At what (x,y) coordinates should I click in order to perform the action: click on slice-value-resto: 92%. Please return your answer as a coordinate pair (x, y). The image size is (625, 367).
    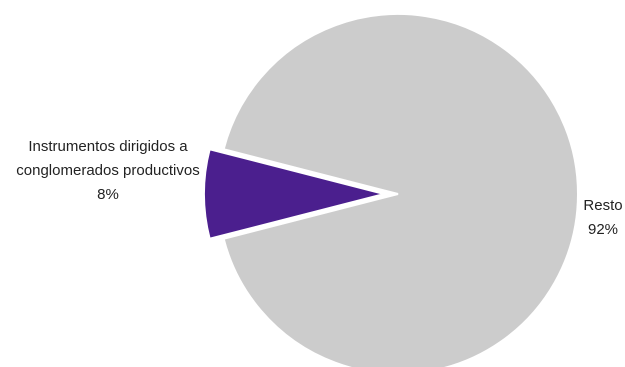
    Looking at the image, I should click on (603, 229).